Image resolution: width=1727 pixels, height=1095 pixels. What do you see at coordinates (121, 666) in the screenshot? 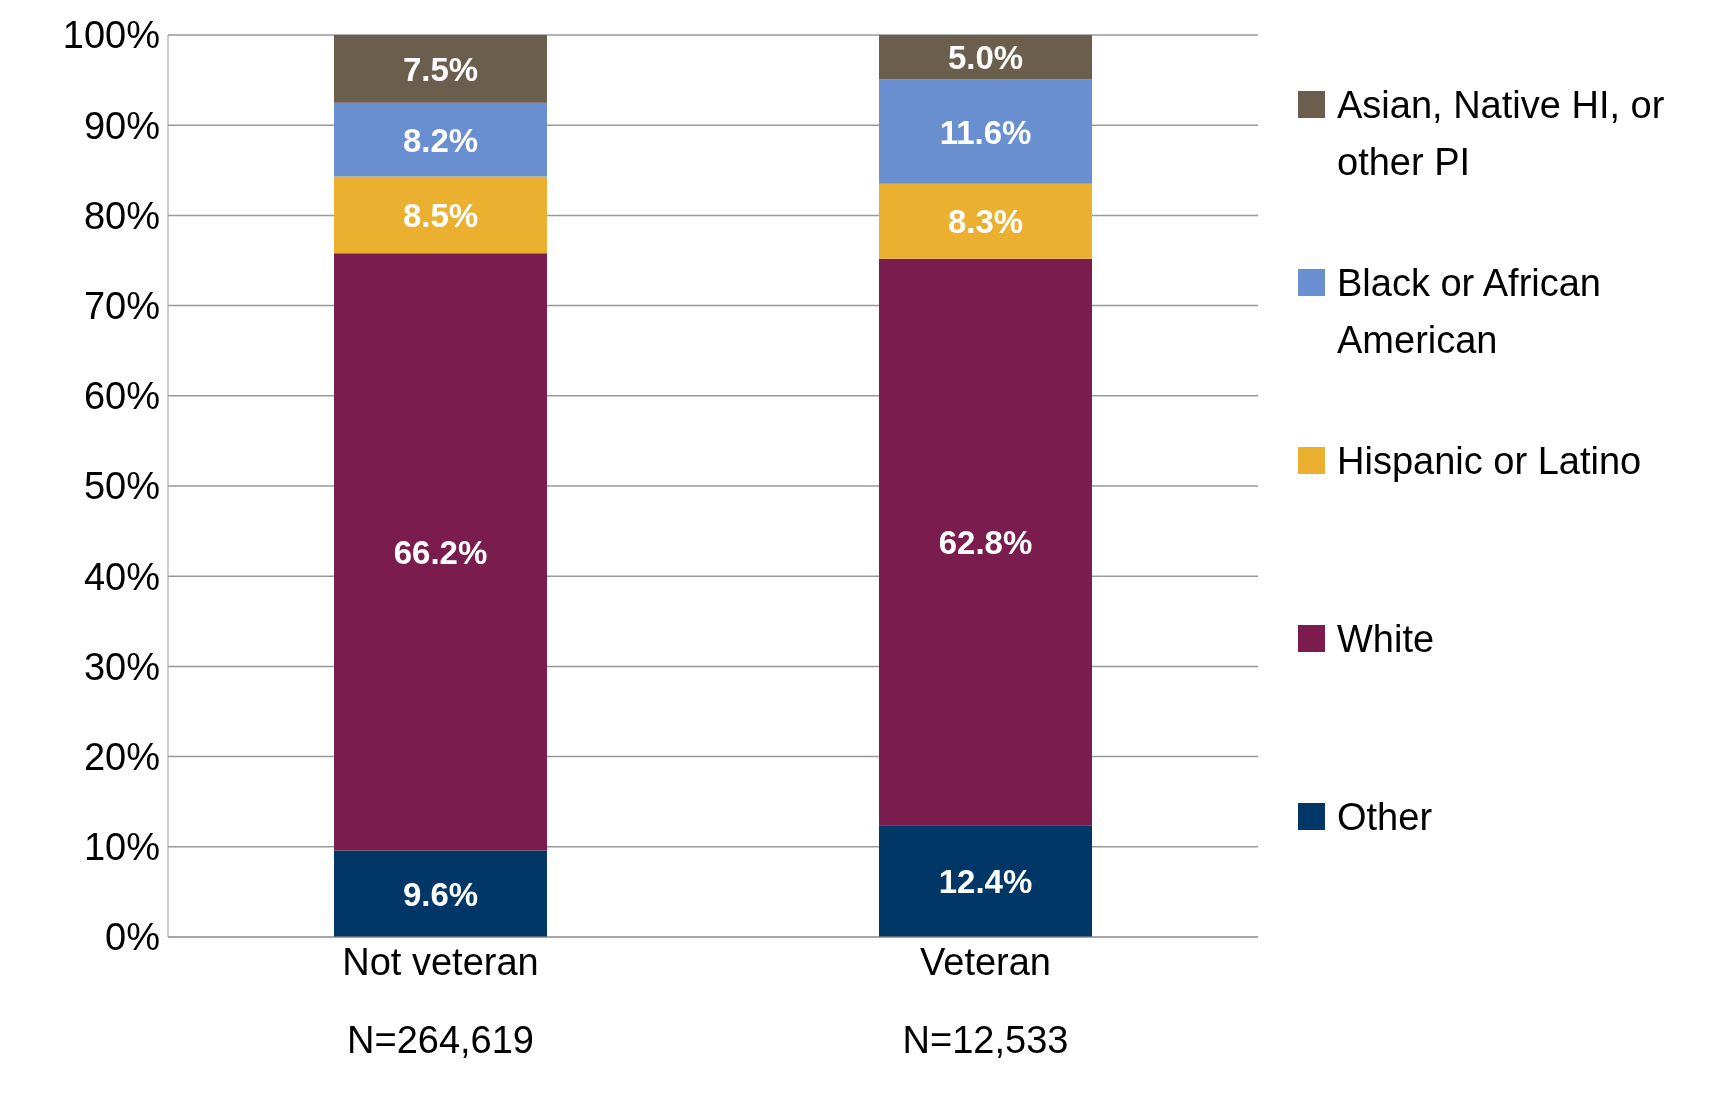
I see `y-tick-label: 30%` at bounding box center [121, 666].